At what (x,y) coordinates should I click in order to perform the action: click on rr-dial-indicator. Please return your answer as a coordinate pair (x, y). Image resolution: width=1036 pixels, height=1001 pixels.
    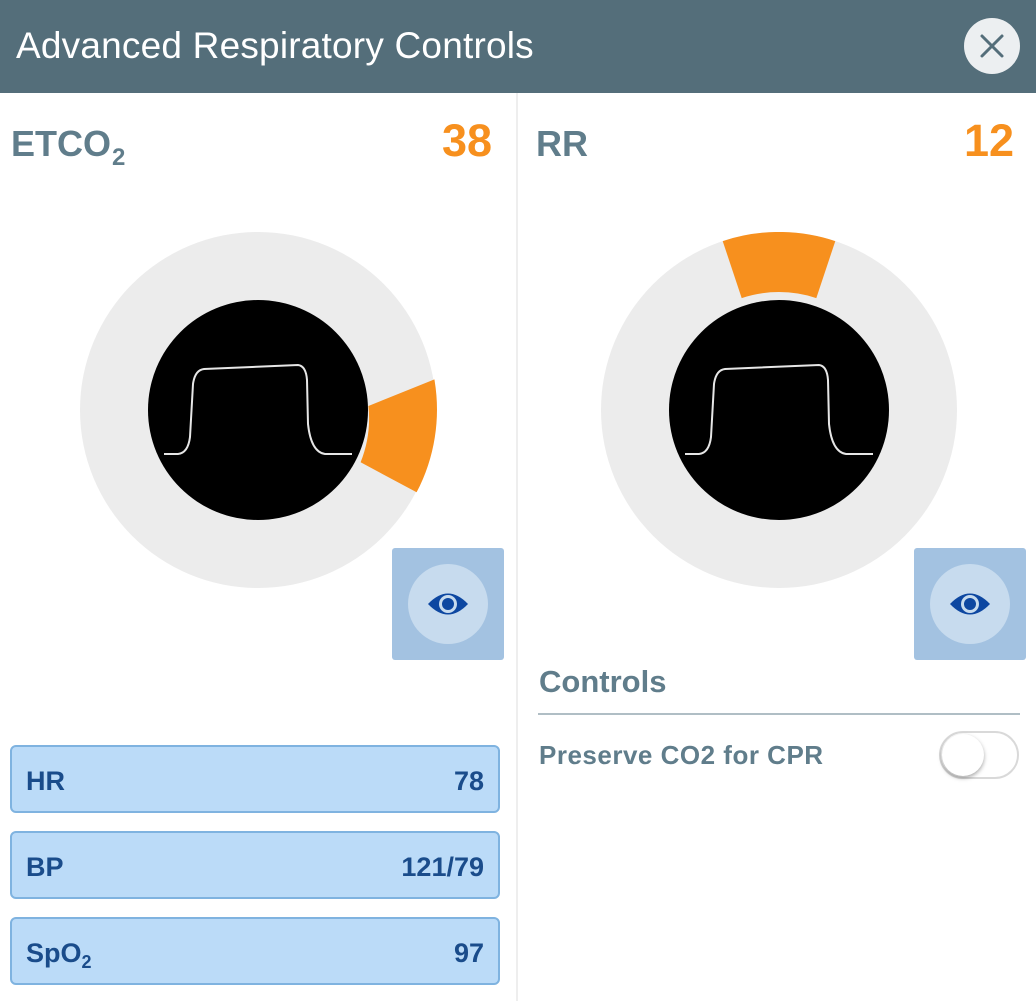
    Looking at the image, I should click on (779, 265).